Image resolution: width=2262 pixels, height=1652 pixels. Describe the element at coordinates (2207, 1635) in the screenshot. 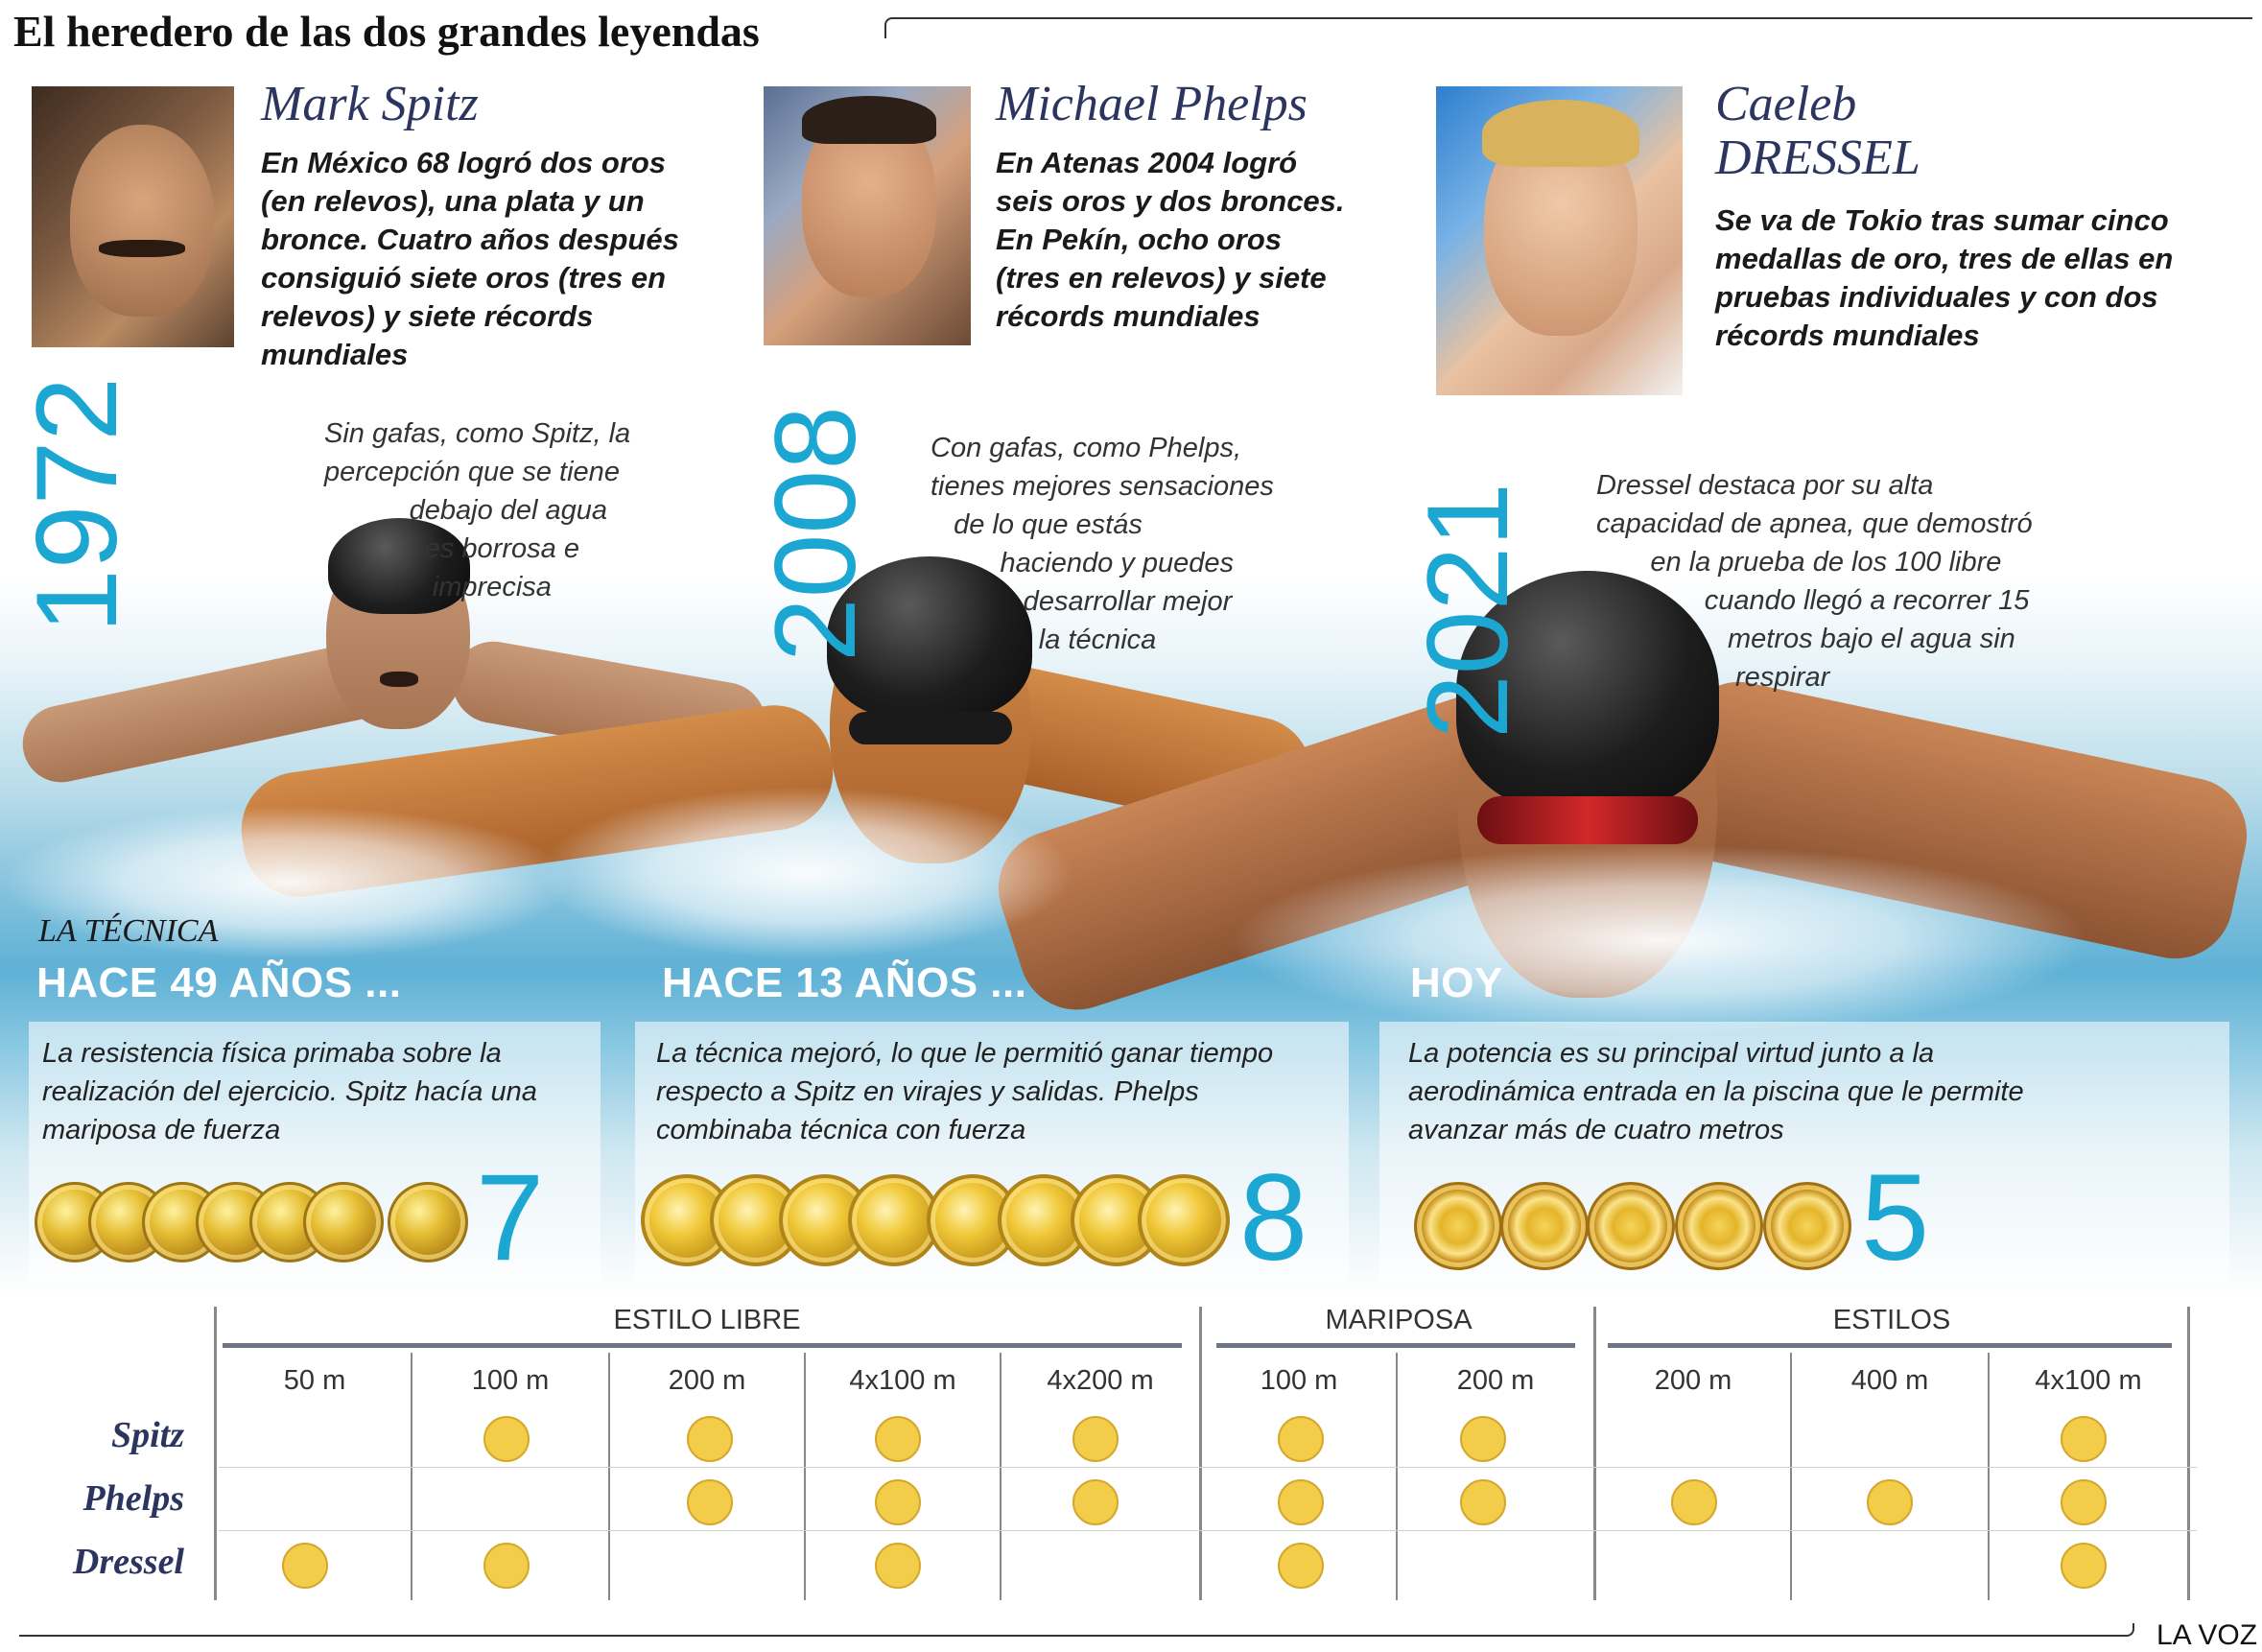

I see `credit: LA VOZ` at that location.